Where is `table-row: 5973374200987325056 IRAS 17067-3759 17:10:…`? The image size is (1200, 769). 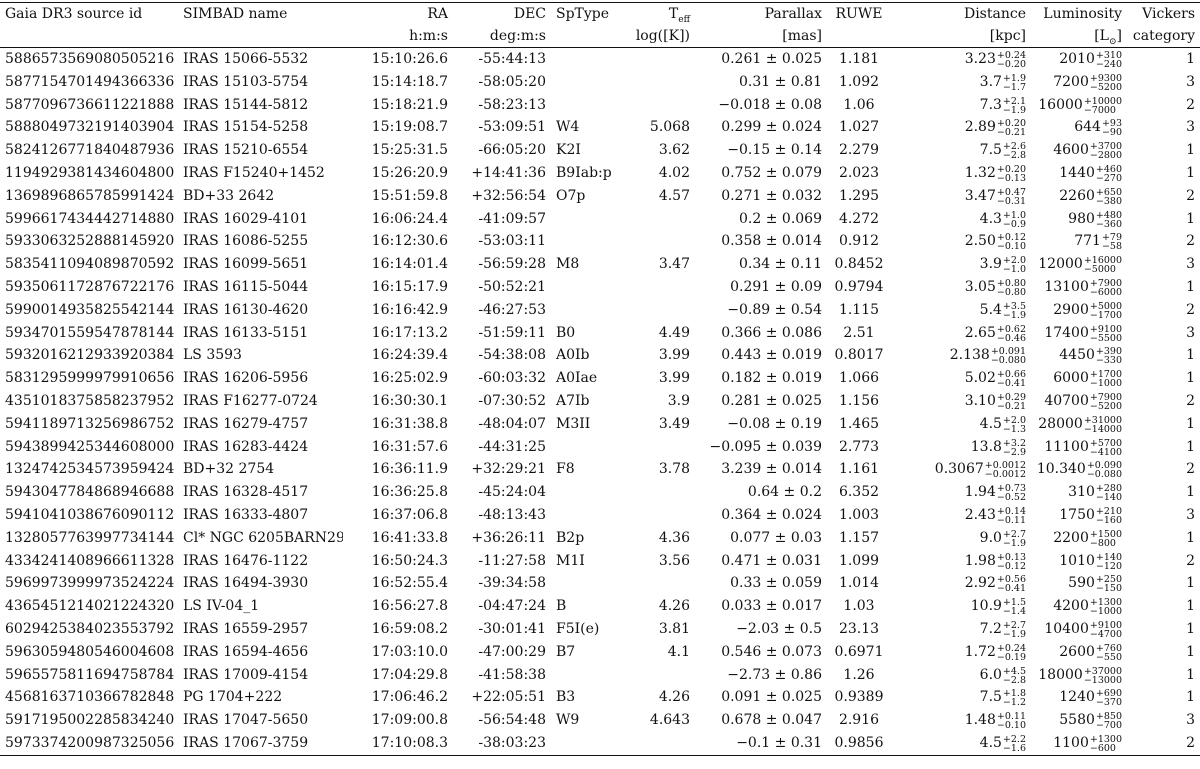 table-row: 5973374200987325056 IRAS 17067-3759 17:10:… is located at coordinates (600, 743).